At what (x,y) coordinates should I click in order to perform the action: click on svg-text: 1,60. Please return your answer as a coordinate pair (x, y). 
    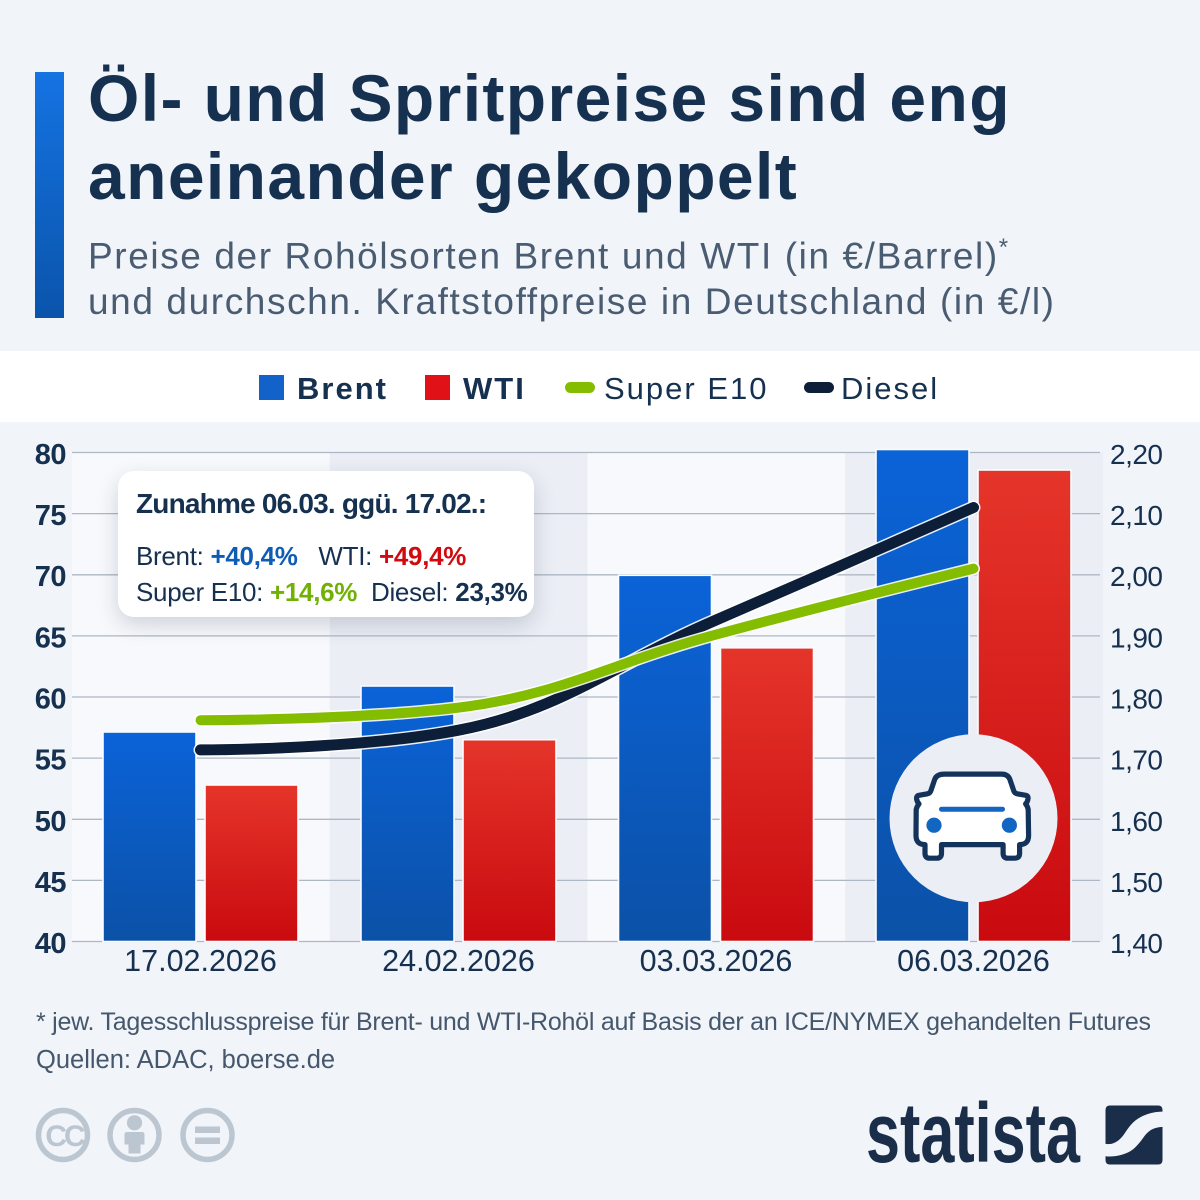
    Looking at the image, I should click on (1136, 821).